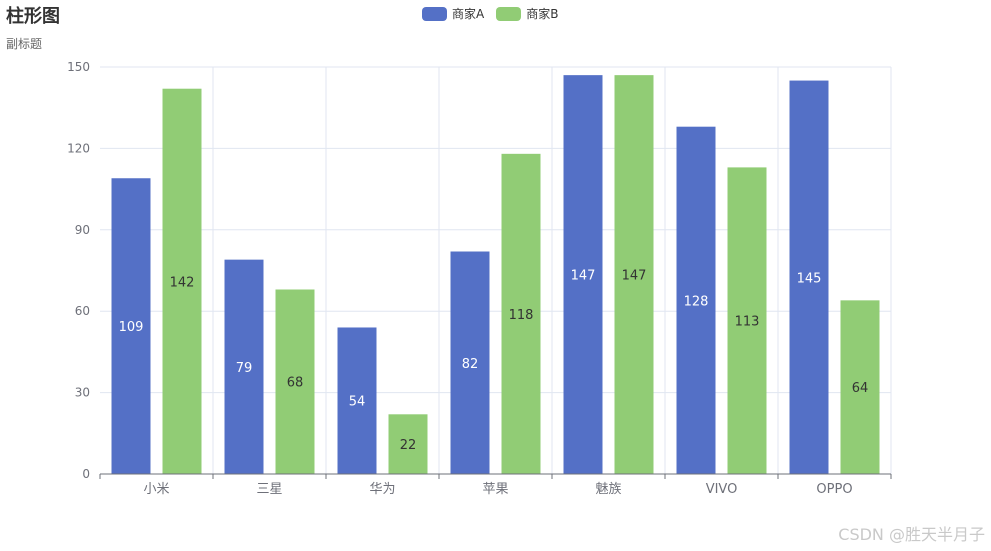 Image resolution: width=991 pixels, height=551 pixels. Describe the element at coordinates (495, 489) in the screenshot. I see `x-tick-label: 苹果` at that location.